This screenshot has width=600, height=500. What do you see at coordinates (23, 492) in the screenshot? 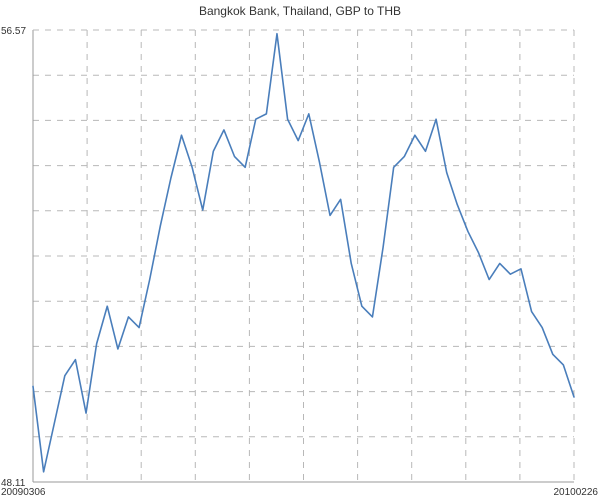
I see `x-axis-start-label: 20090306` at bounding box center [23, 492].